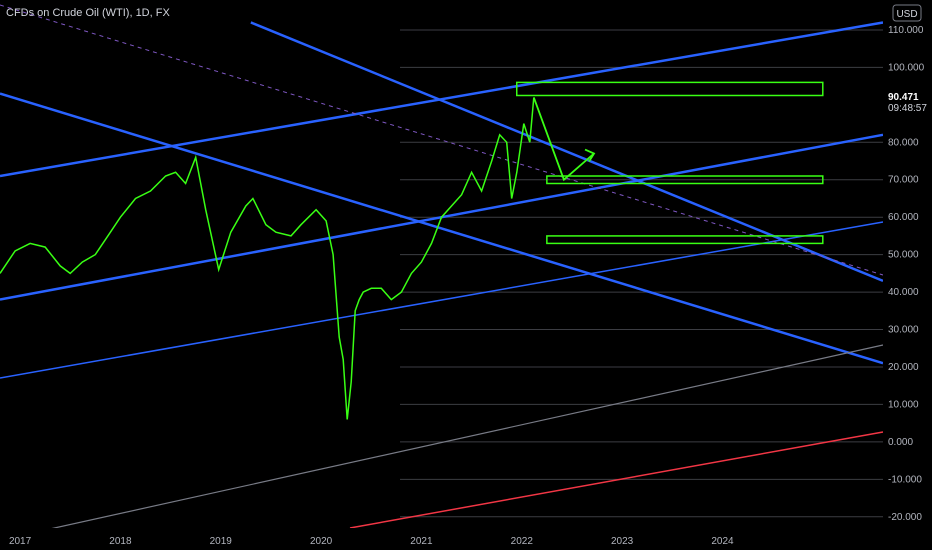  I want to click on x-tick-label: 2021, so click(421, 541).